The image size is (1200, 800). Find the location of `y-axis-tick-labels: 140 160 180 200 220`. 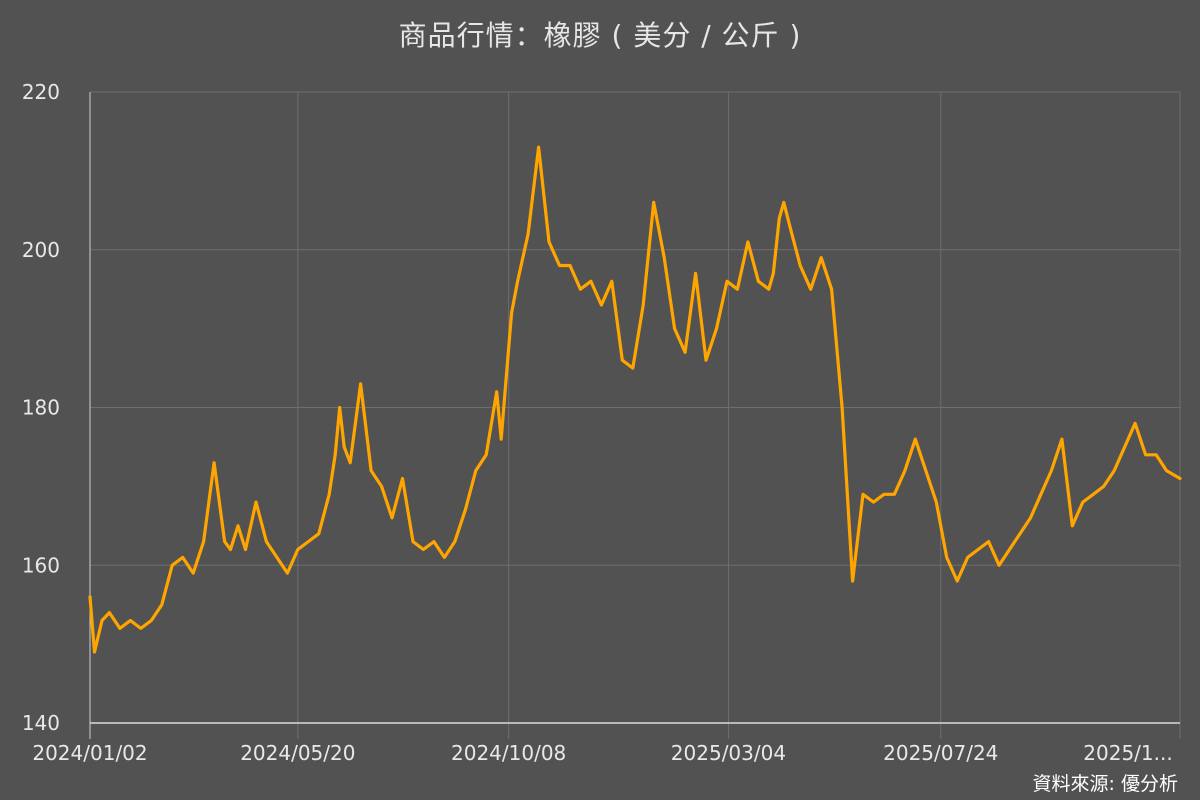

y-axis-tick-labels: 140 160 180 200 220 is located at coordinates (41, 407).